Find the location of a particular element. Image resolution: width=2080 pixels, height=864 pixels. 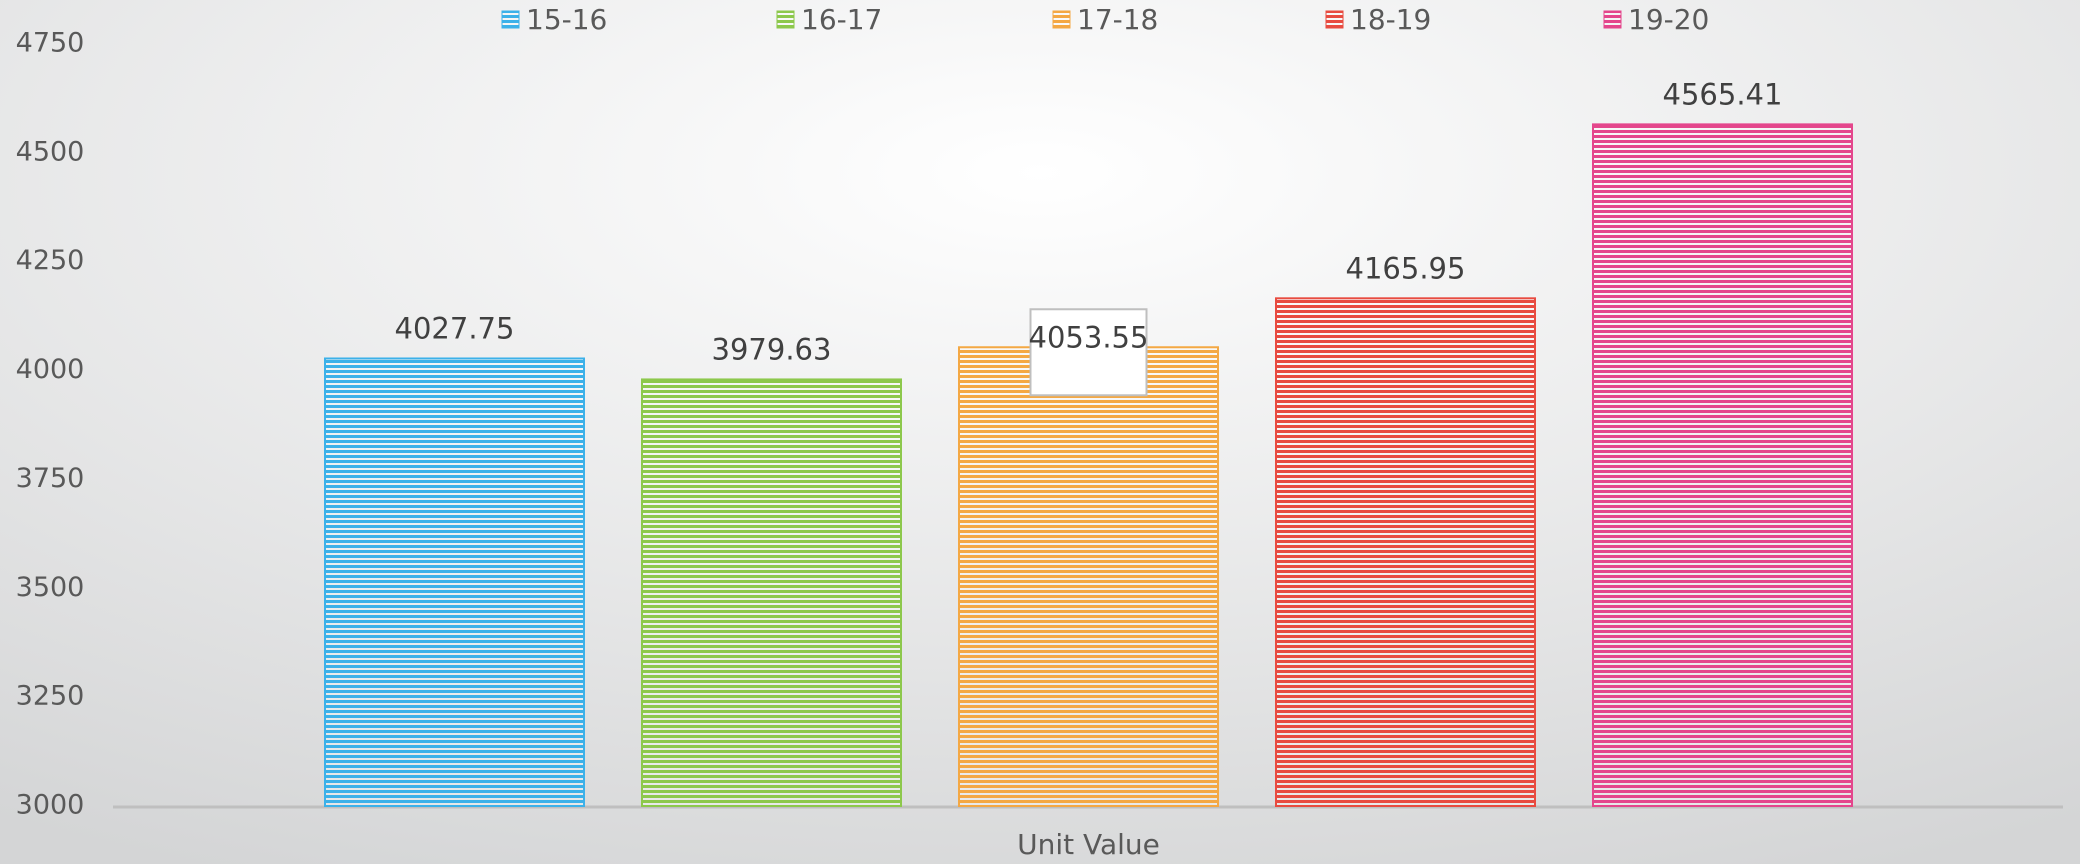

legend-label: 18-19 is located at coordinates (1390, 19).